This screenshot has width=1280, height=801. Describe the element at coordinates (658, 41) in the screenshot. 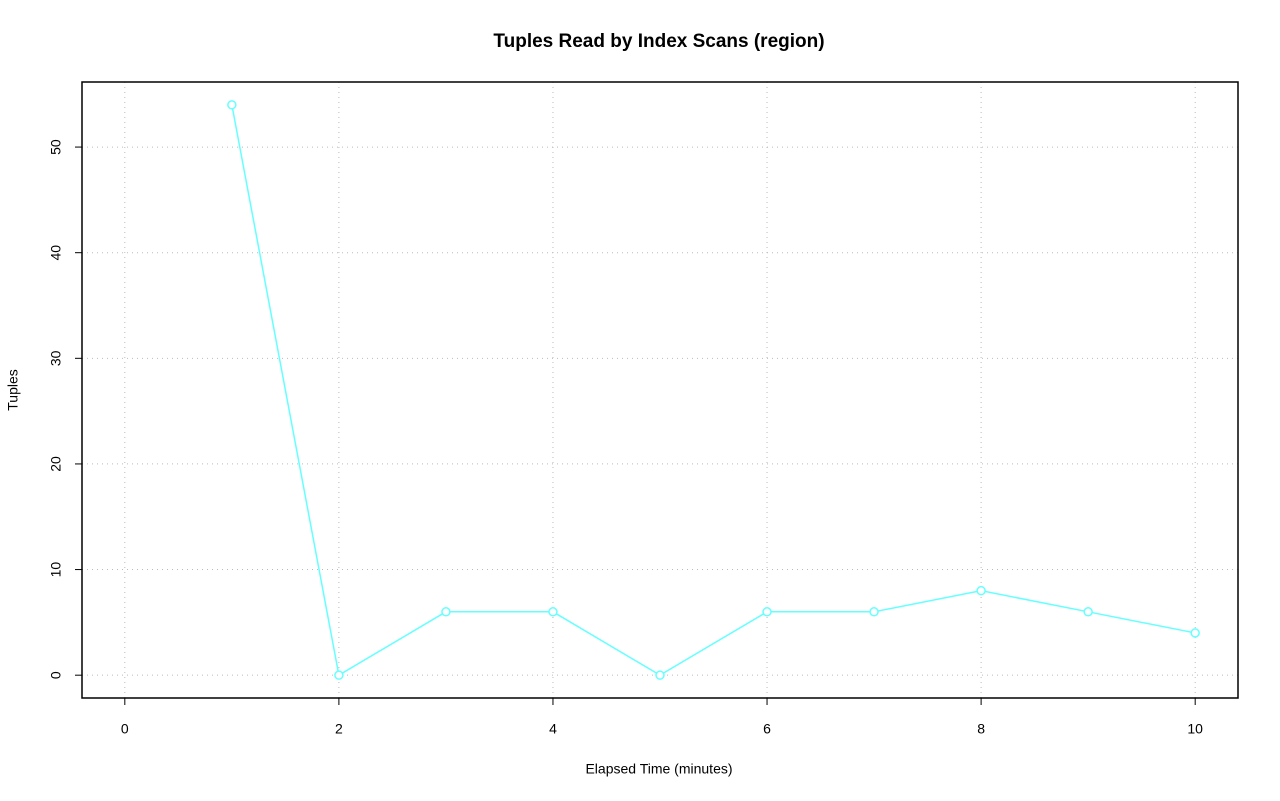

I see `chart-title: Tuples Read by Index Scans (region)` at that location.